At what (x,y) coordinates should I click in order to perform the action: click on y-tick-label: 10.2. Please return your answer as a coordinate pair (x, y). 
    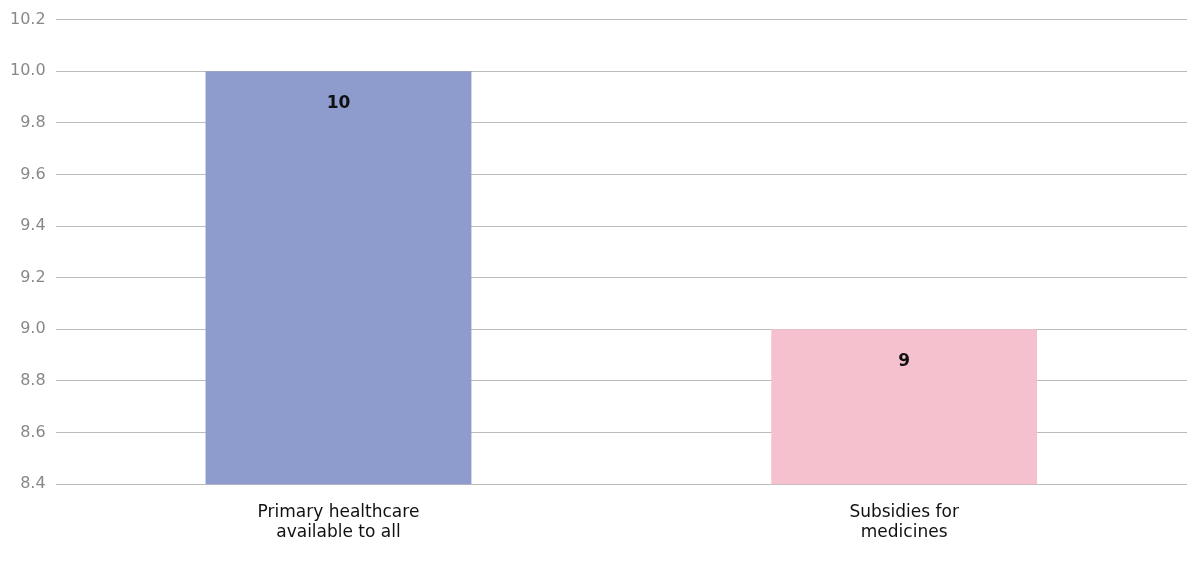
    Looking at the image, I should click on (28, 18).